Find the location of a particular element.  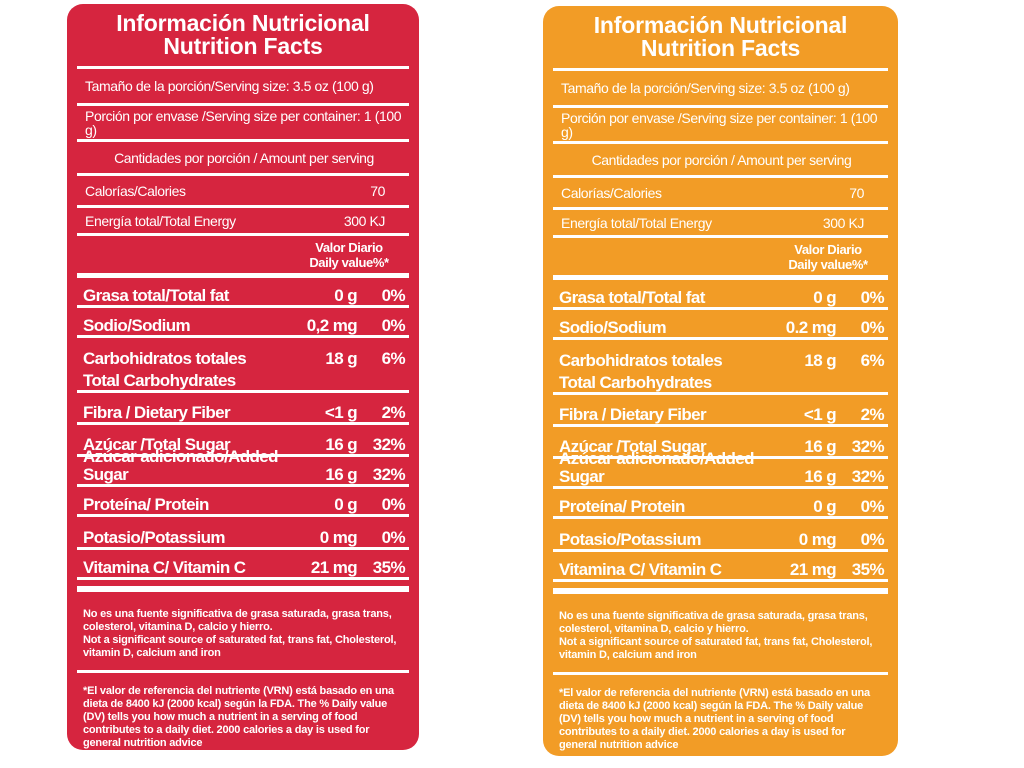

nutrient-name: Grasa total/Total fat is located at coordinates (156, 295).